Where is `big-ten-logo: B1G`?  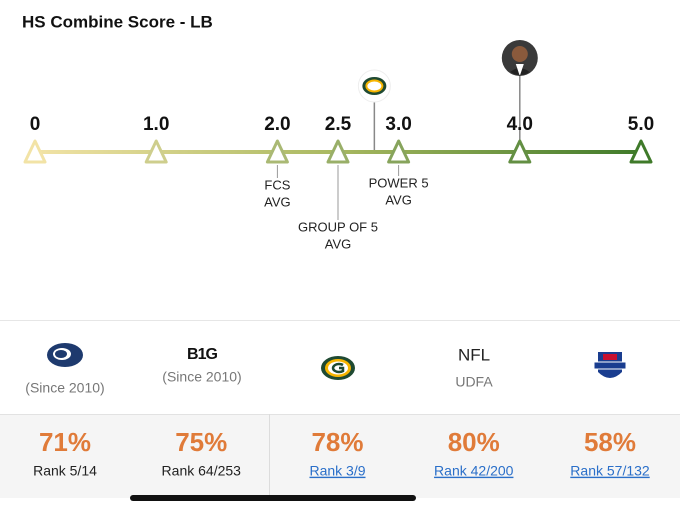
big-ten-logo: B1G is located at coordinates (202, 354).